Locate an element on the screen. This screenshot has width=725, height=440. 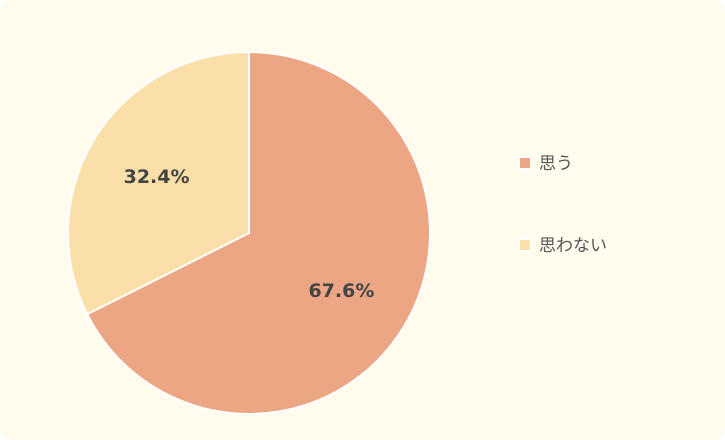
legend-label: 思わない is located at coordinates (573, 246).